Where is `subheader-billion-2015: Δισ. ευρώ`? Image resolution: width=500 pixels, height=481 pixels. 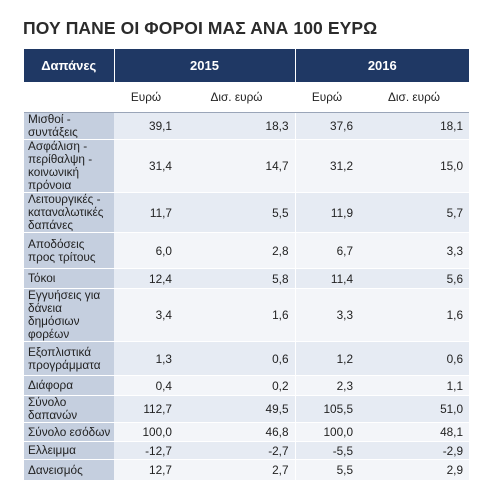 subheader-billion-2015: Δισ. ευρώ is located at coordinates (237, 97).